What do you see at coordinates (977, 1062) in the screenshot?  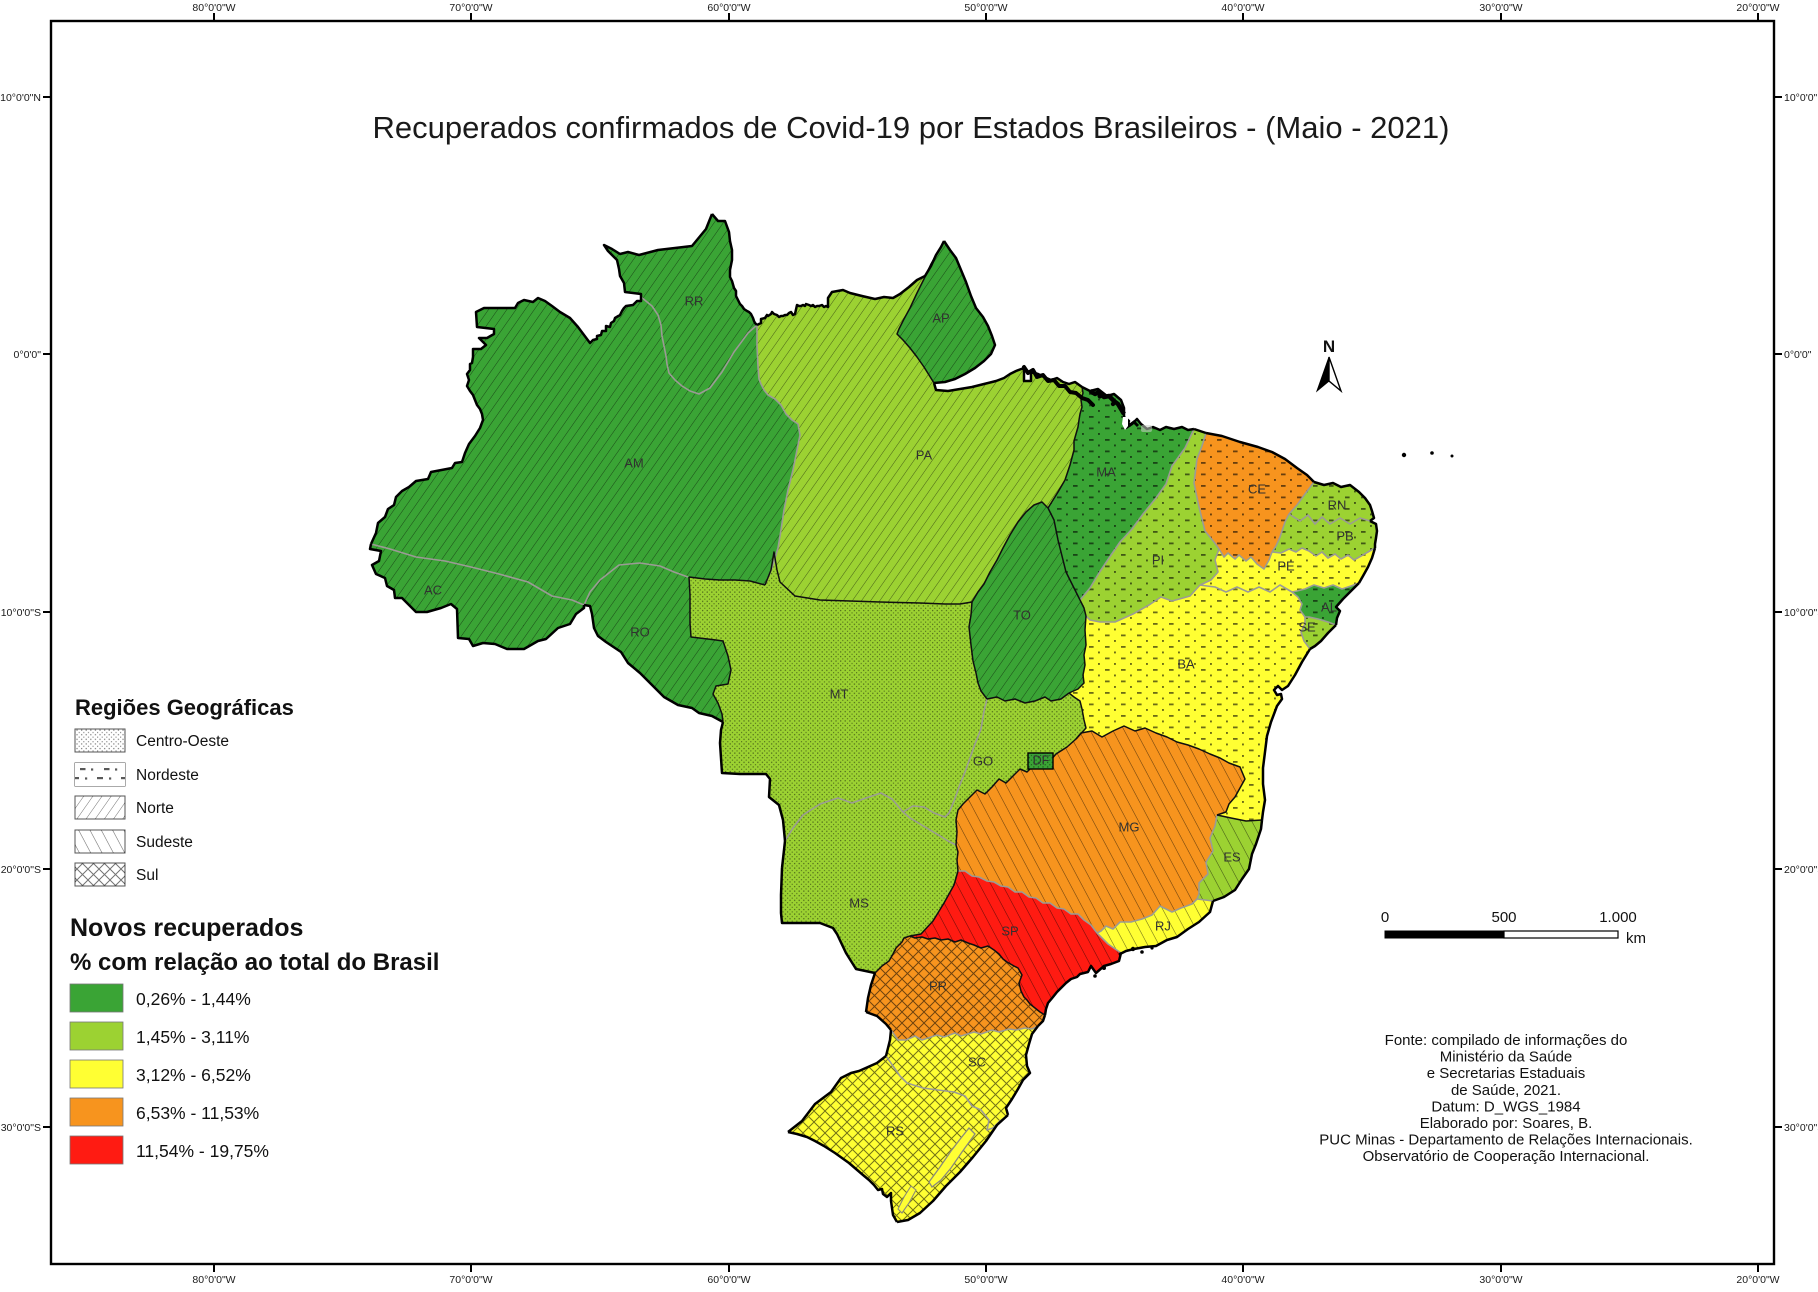 I see `svg-text: SC` at bounding box center [977, 1062].